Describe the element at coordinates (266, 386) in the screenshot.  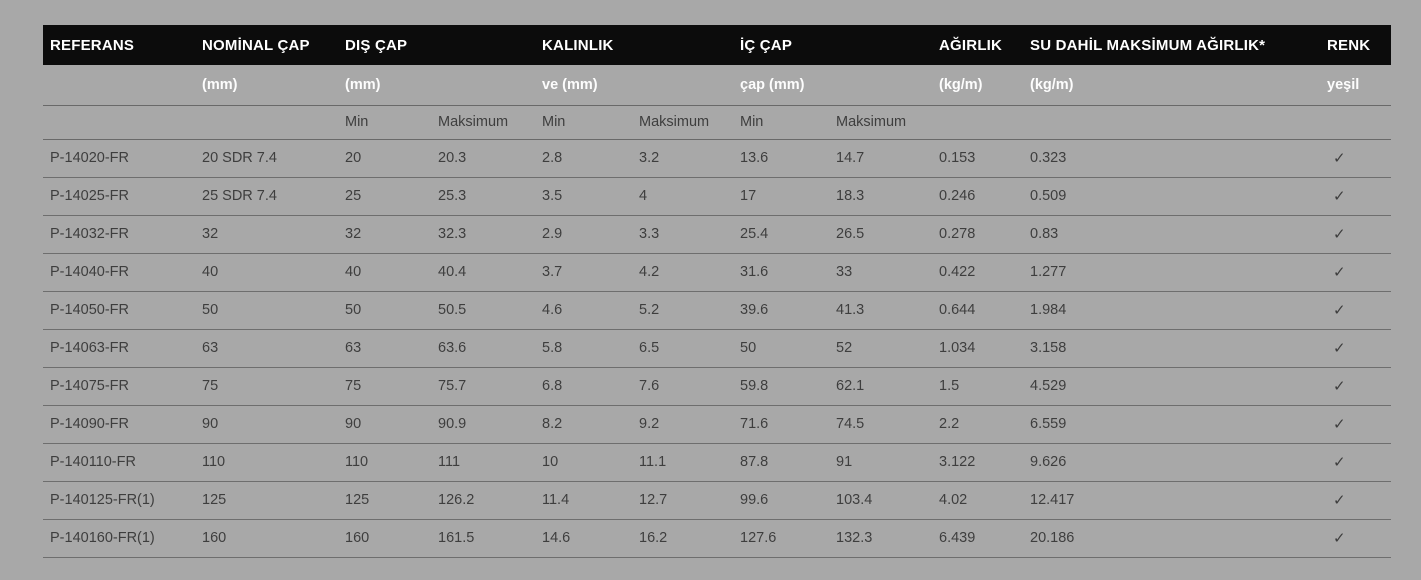
I see `cell-nominal-cap: 75` at that location.